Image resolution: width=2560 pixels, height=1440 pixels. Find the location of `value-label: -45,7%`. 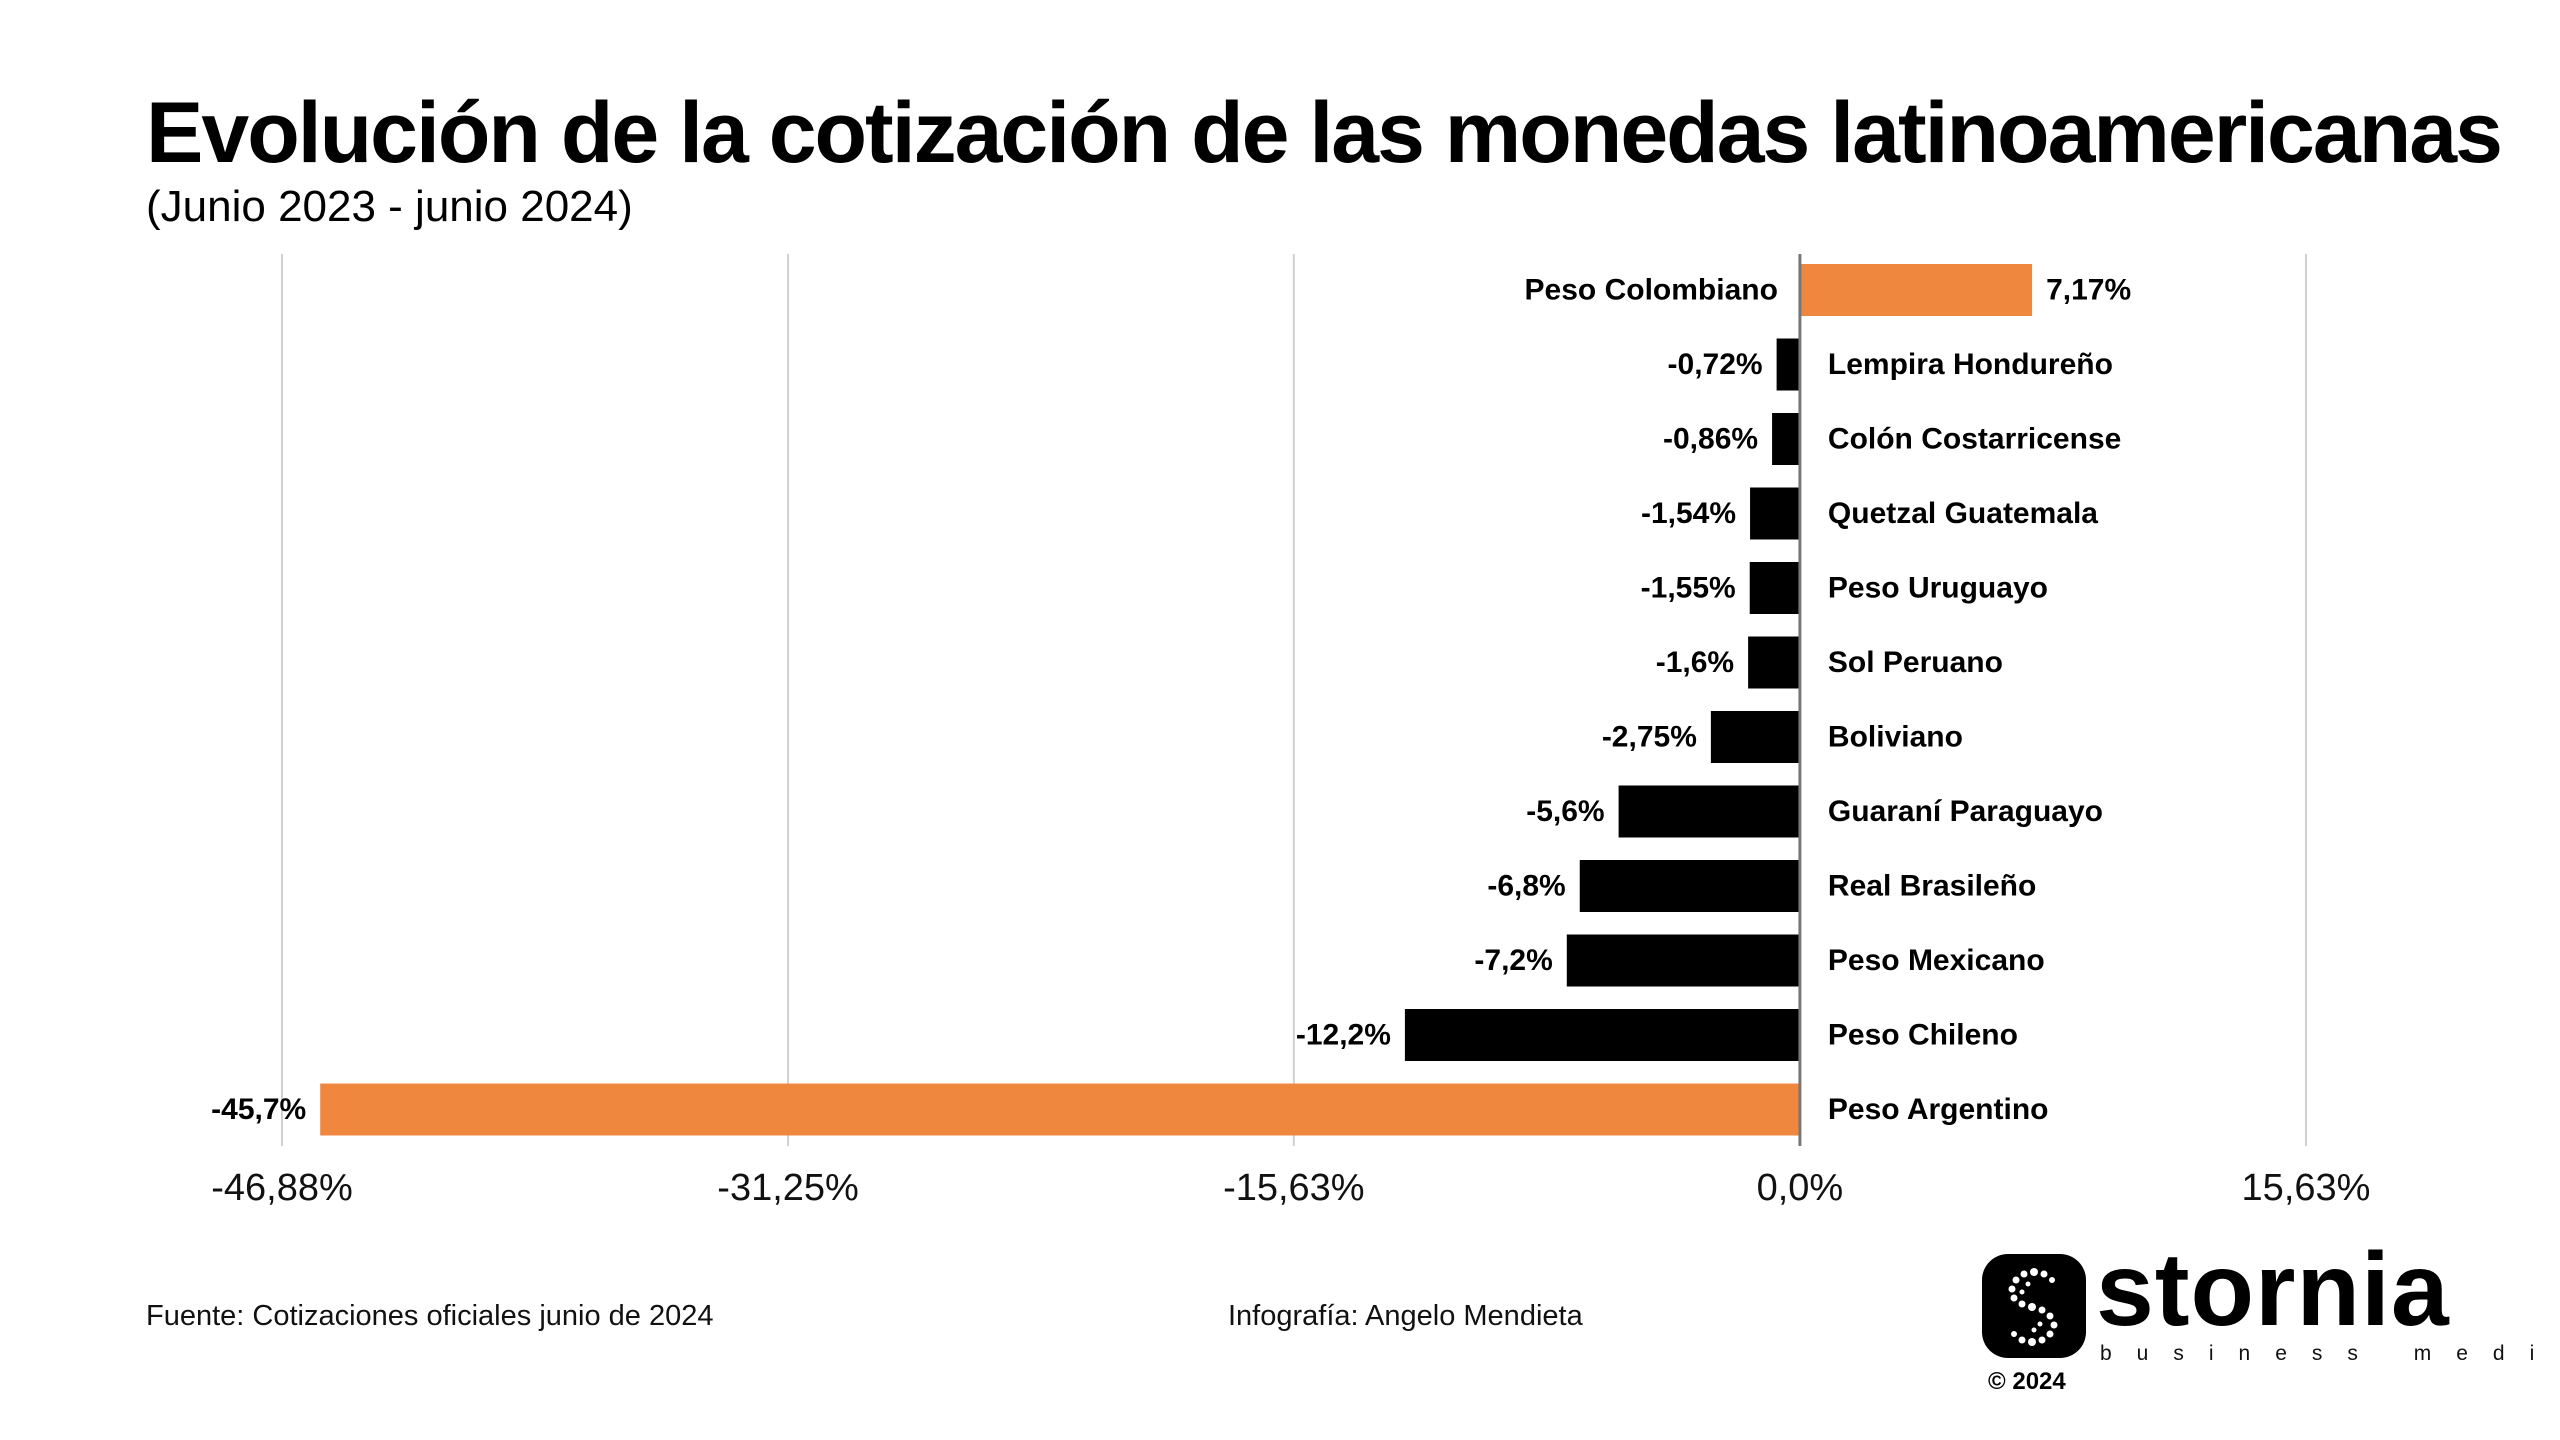

value-label: -45,7% is located at coordinates (258, 1109).